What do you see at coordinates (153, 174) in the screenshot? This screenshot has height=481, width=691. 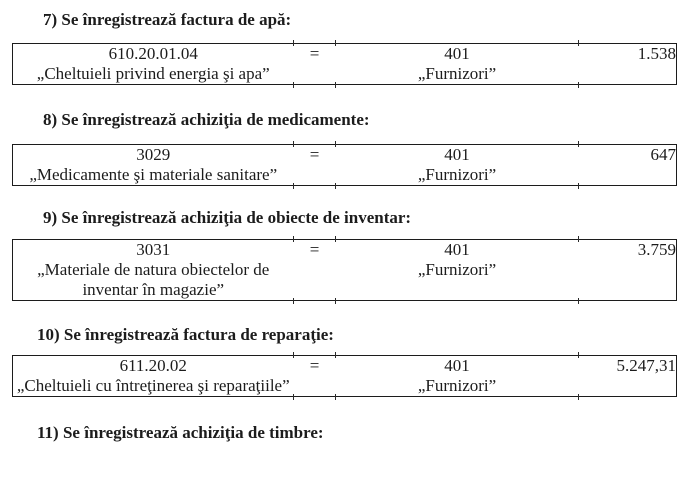 I see `debit-account-name: „Medicamente şi materiale sanitare”` at bounding box center [153, 174].